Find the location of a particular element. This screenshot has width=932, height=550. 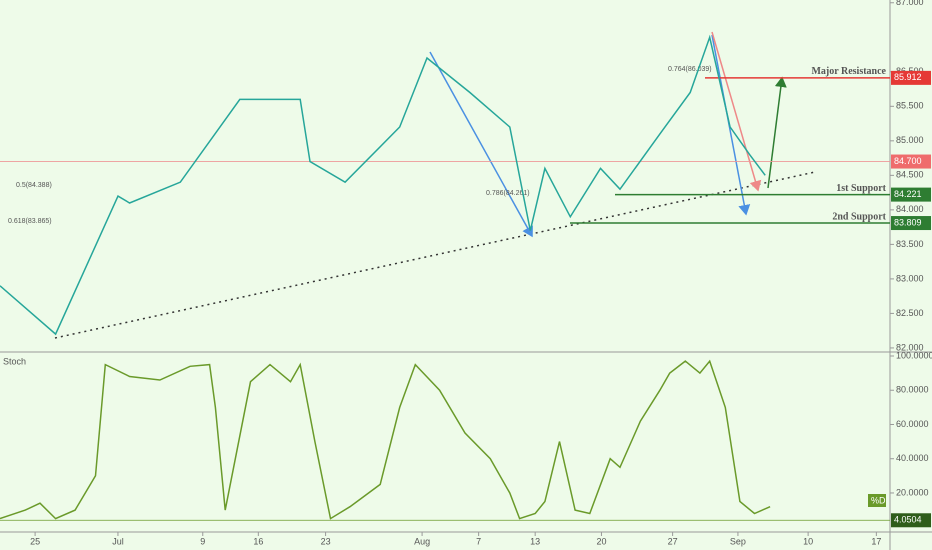

x-tick-label: 20 is located at coordinates (601, 541).